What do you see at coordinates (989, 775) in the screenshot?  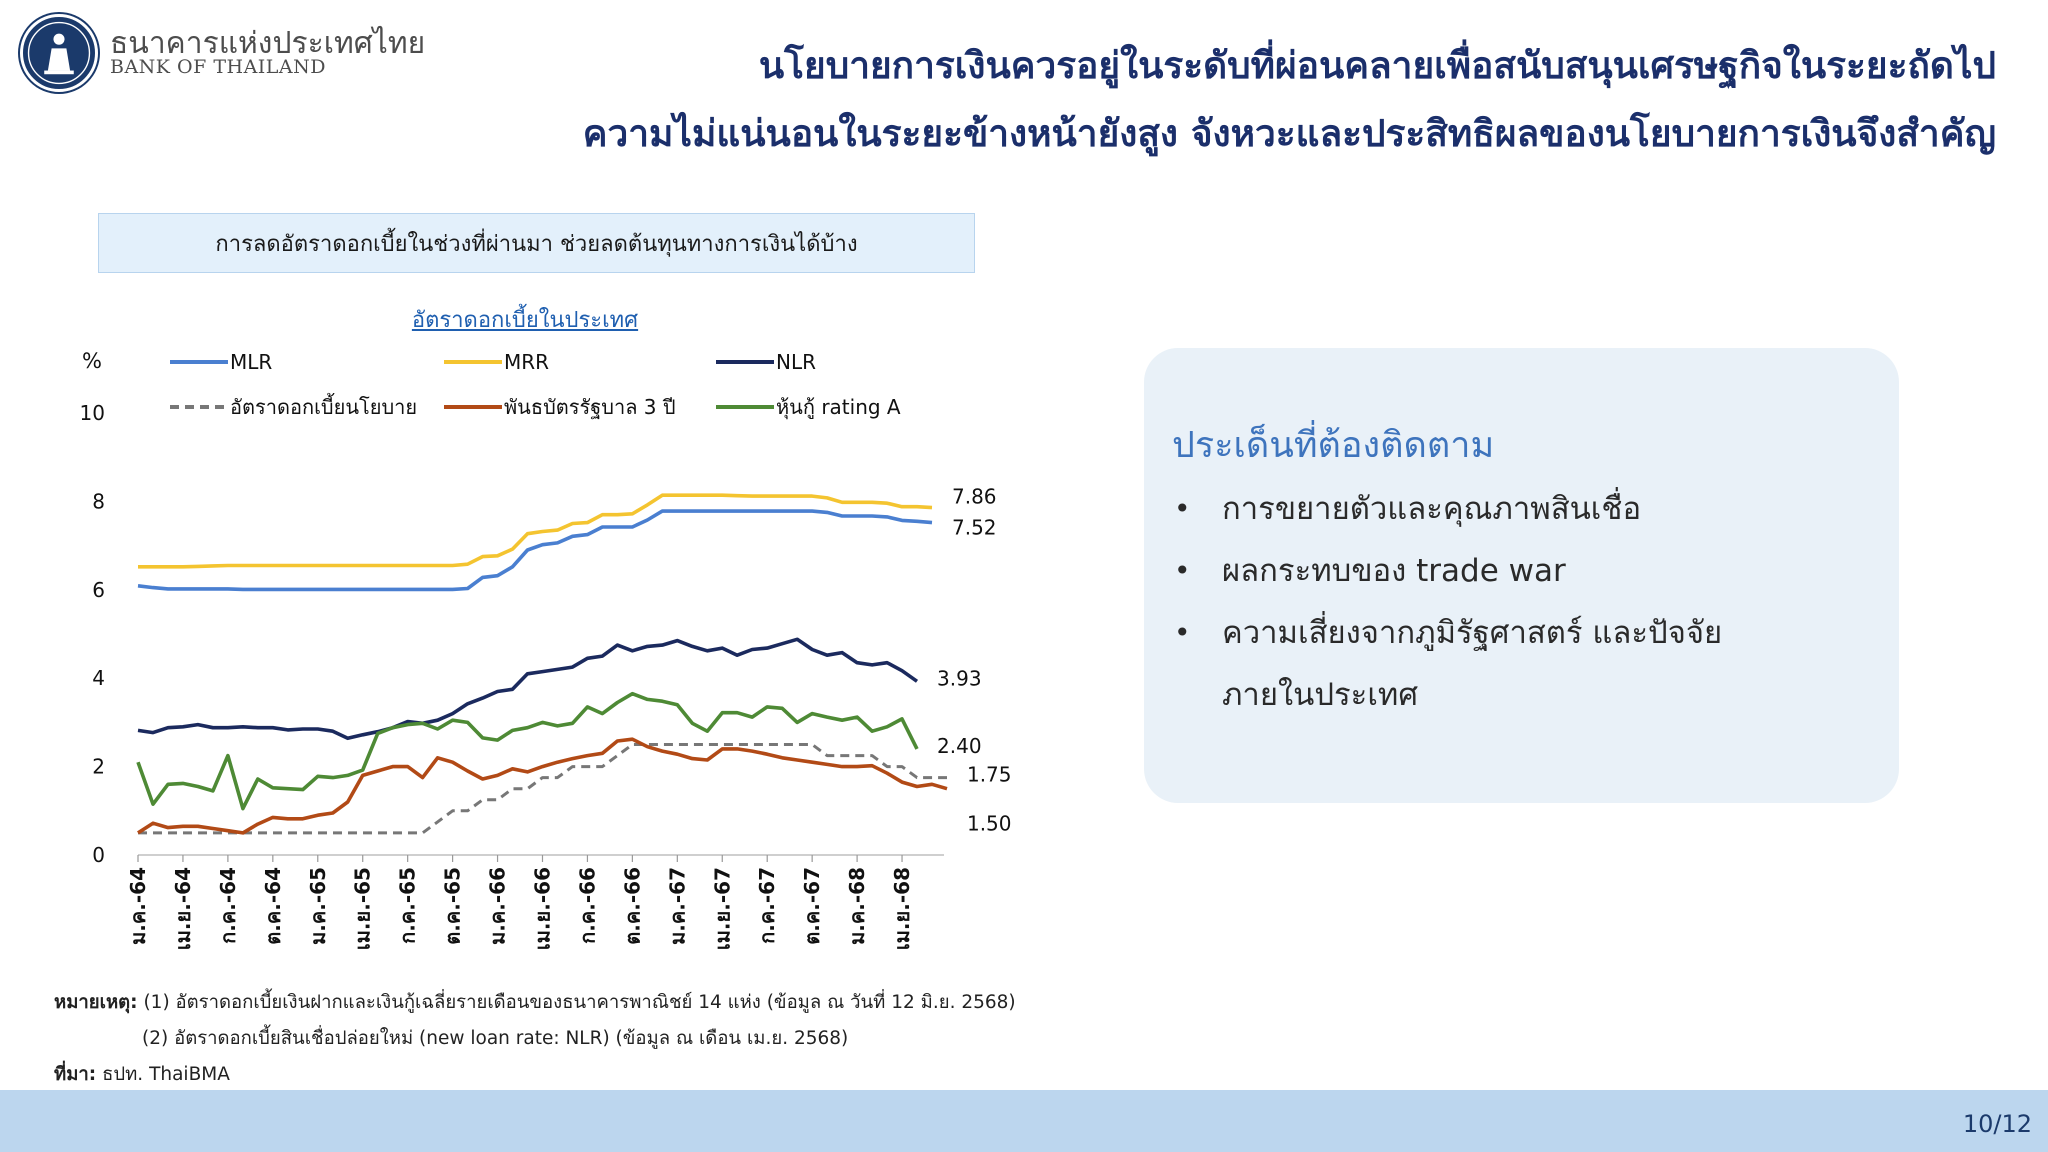 I see `data-label: 1.75` at bounding box center [989, 775].